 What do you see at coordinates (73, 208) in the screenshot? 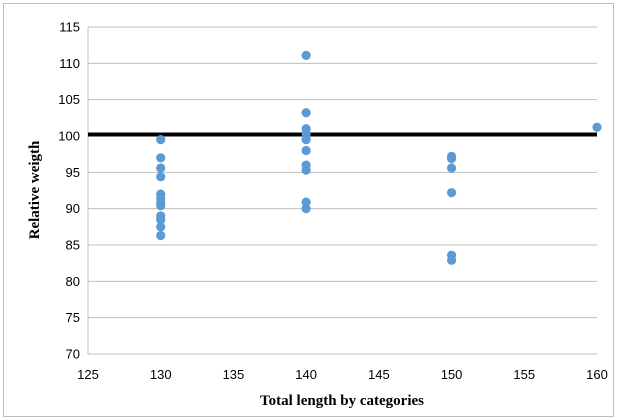
I see `y-tick-label: 90` at bounding box center [73, 208].